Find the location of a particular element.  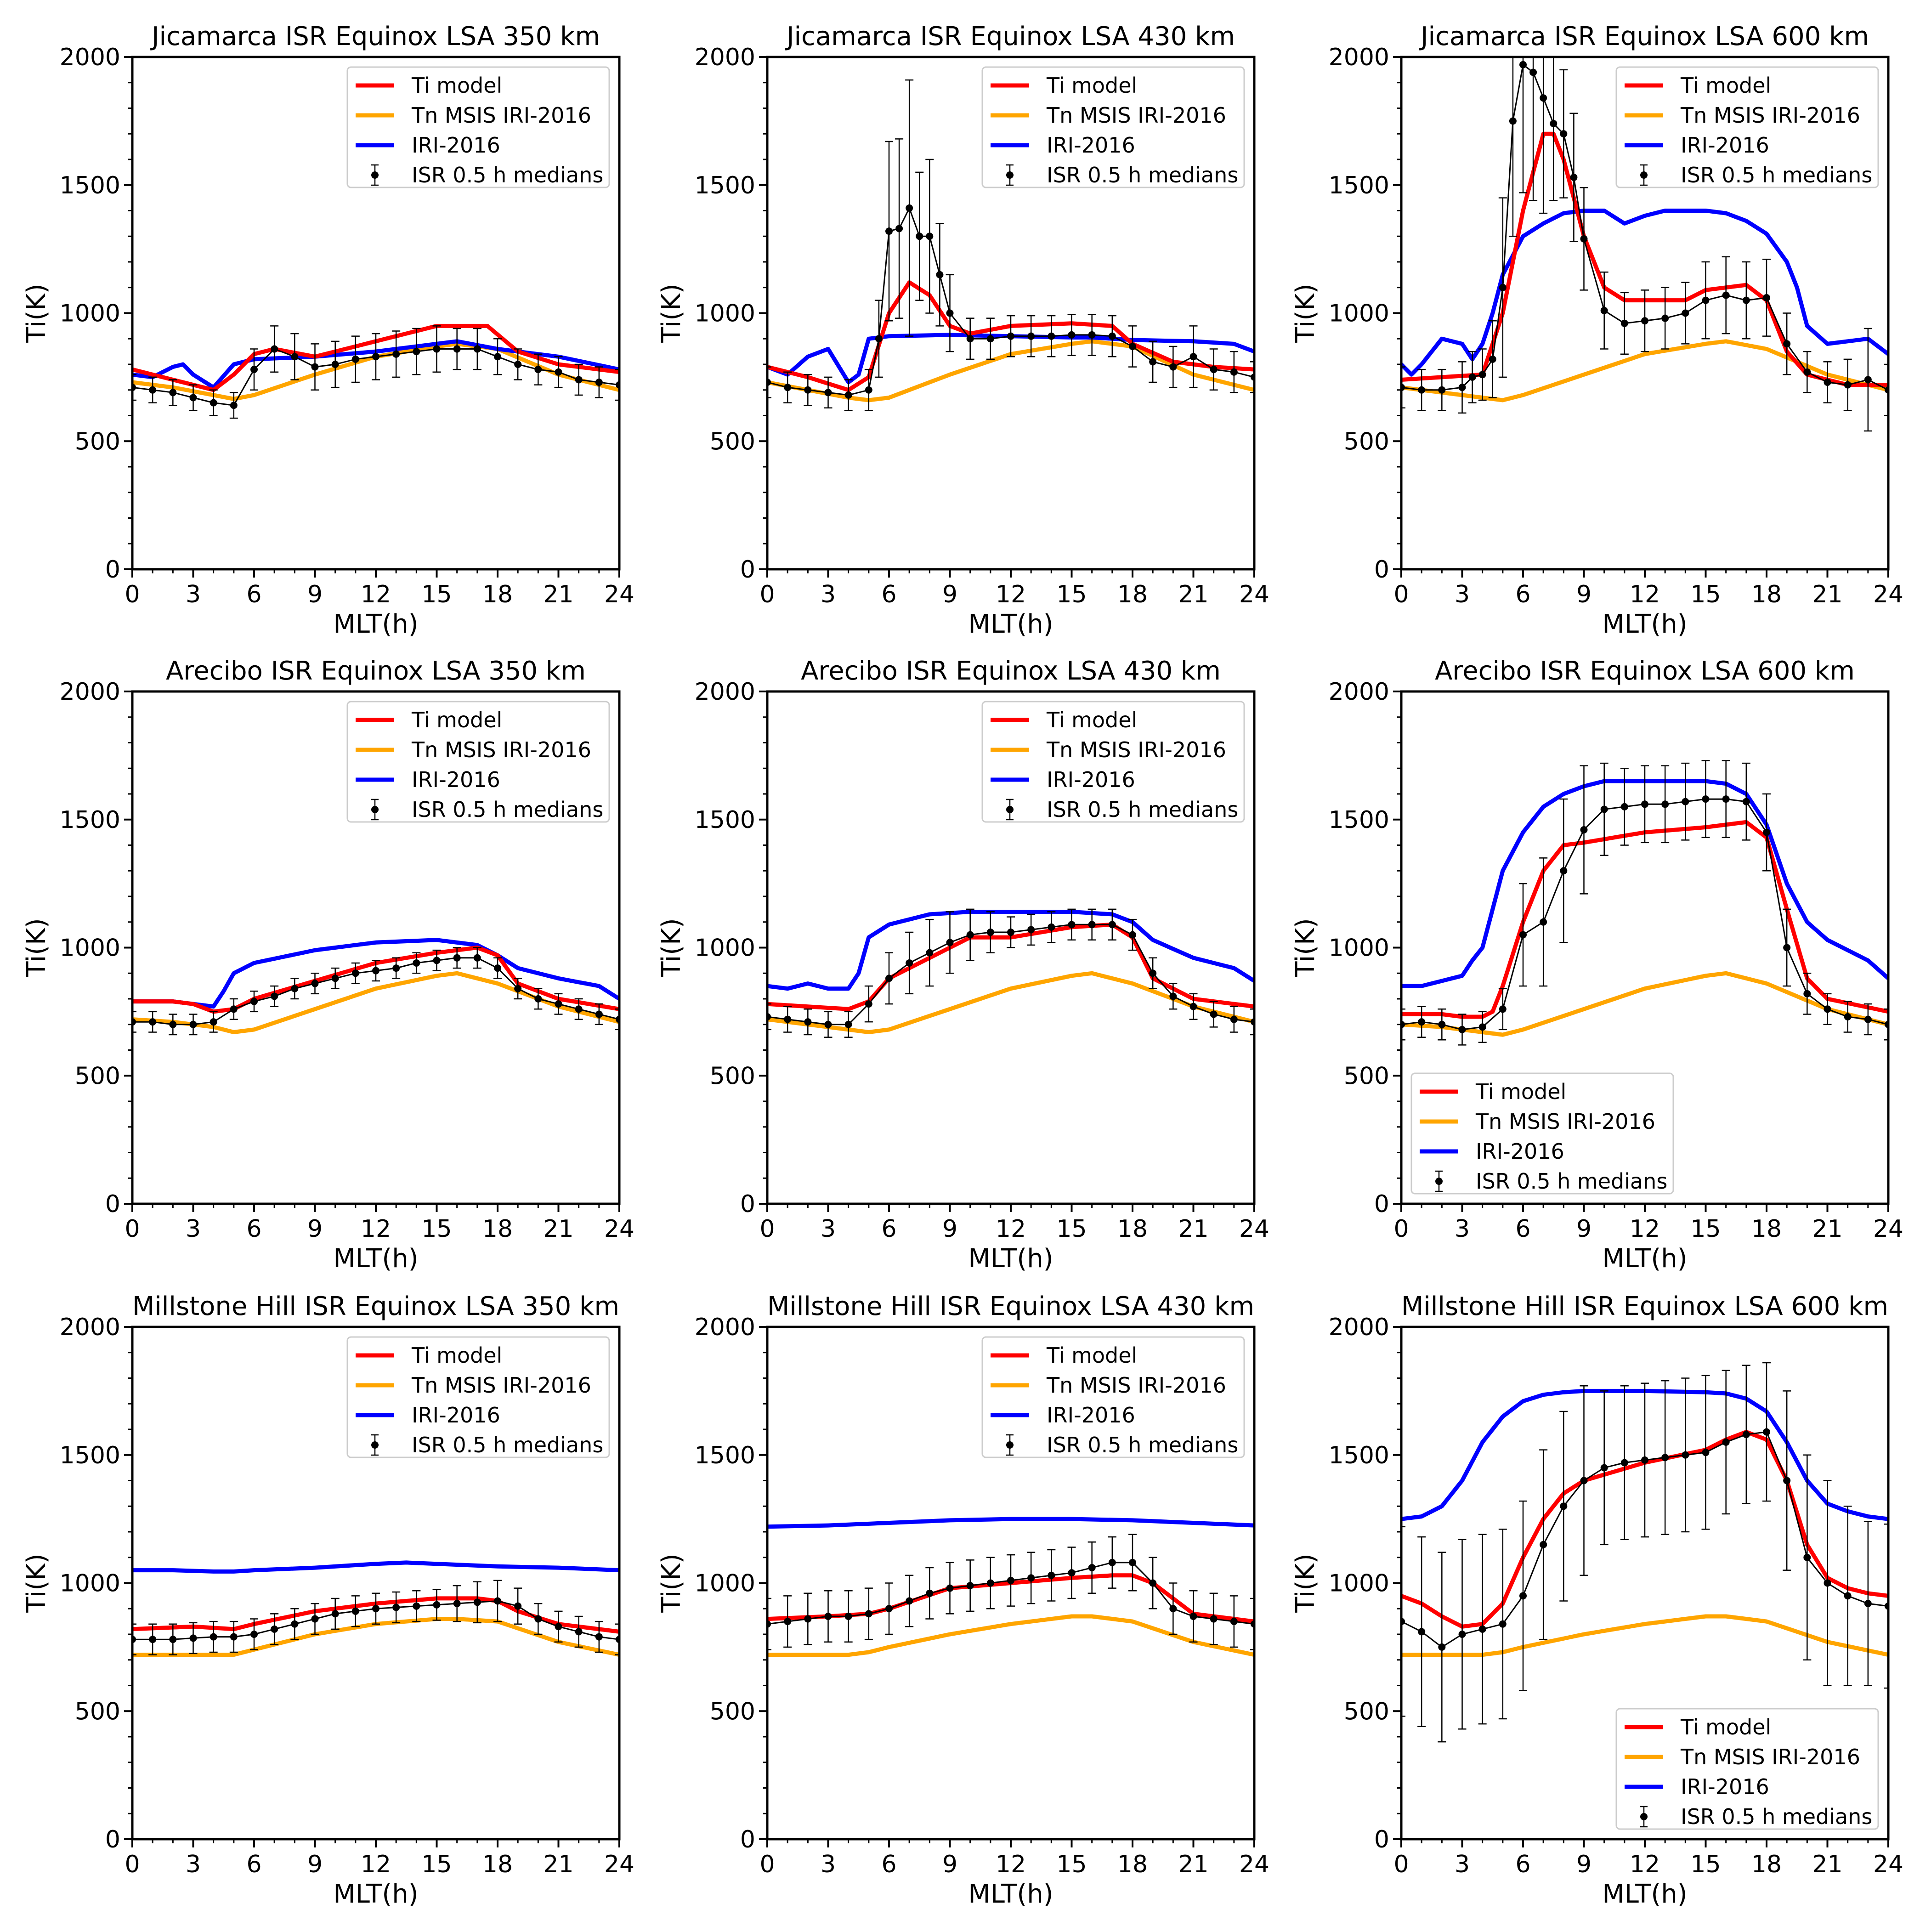

x-tick-label: 18 is located at coordinates (1132, 1229).